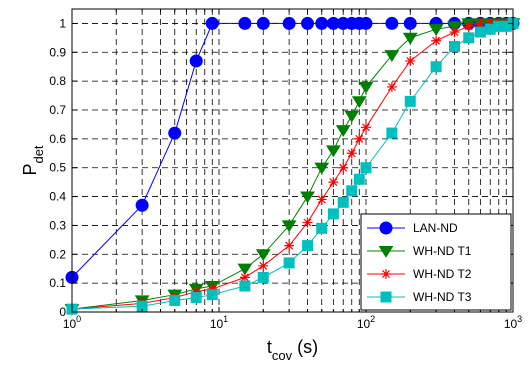 The width and height of the screenshot is (528, 367). Describe the element at coordinates (219, 322) in the screenshot. I see `x-tick-label: 10¹` at that location.